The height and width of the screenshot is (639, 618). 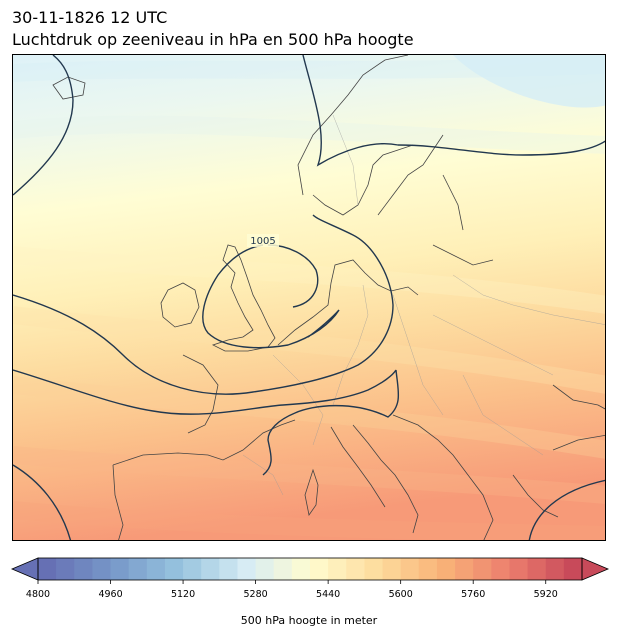 What do you see at coordinates (90, 17) in the screenshot?
I see `map-date-title: 30-11-1826 12 UTC` at bounding box center [90, 17].